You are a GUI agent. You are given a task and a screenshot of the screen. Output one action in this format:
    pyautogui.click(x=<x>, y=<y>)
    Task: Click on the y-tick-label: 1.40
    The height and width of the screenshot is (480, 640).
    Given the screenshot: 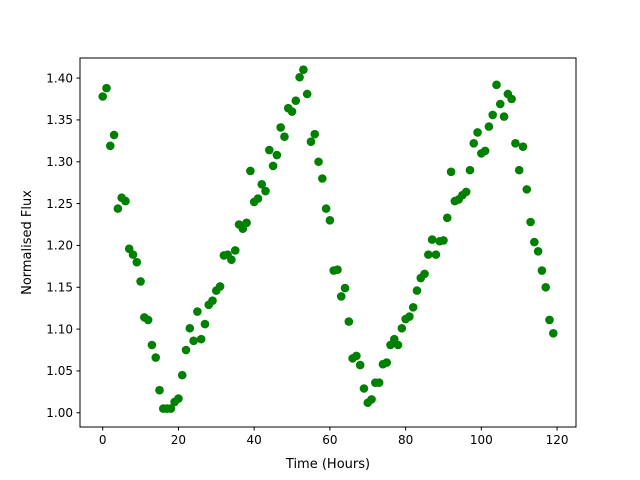 What is the action you would take?
    pyautogui.click(x=59, y=78)
    